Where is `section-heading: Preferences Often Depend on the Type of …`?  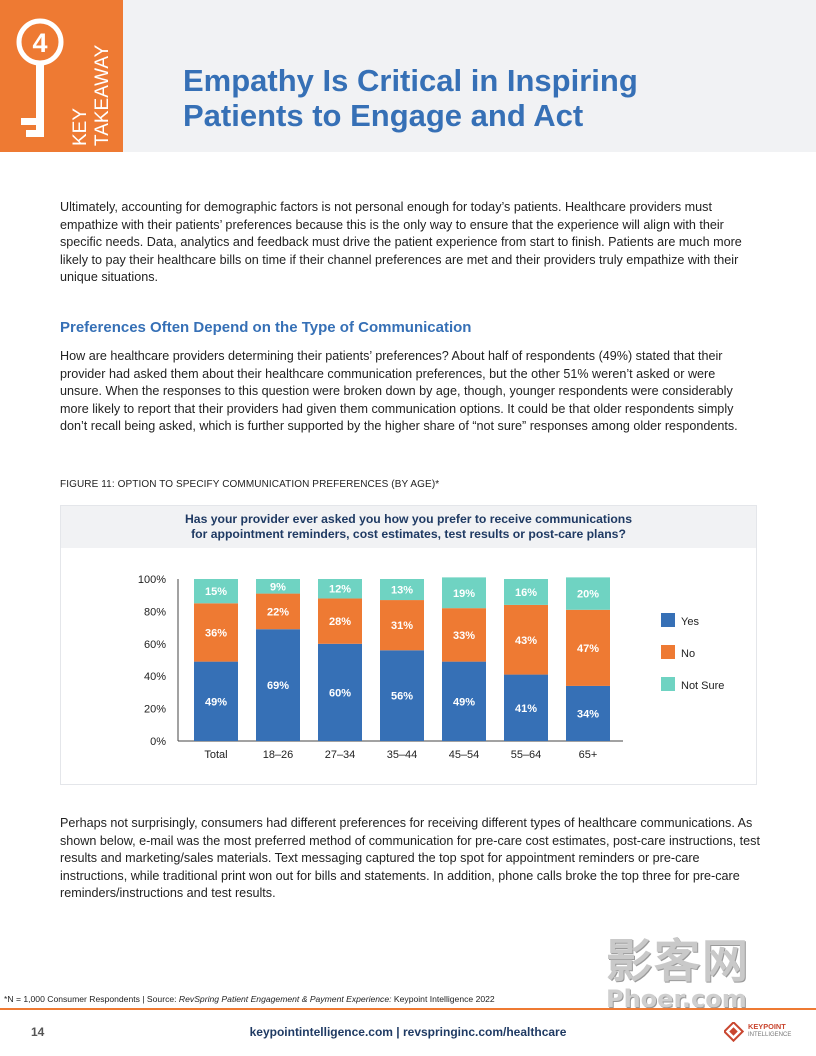 section-heading: Preferences Often Depend on the Type of … is located at coordinates (266, 327).